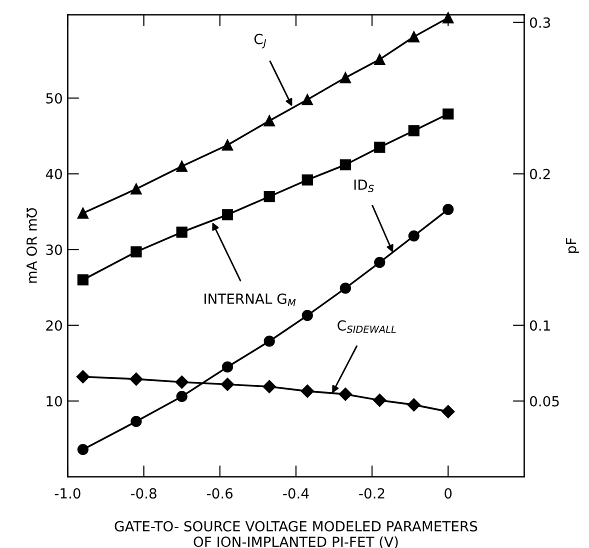 This screenshot has width=589, height=548. What do you see at coordinates (371, 493) in the screenshot?
I see `x-tick-label: -0.2` at bounding box center [371, 493].